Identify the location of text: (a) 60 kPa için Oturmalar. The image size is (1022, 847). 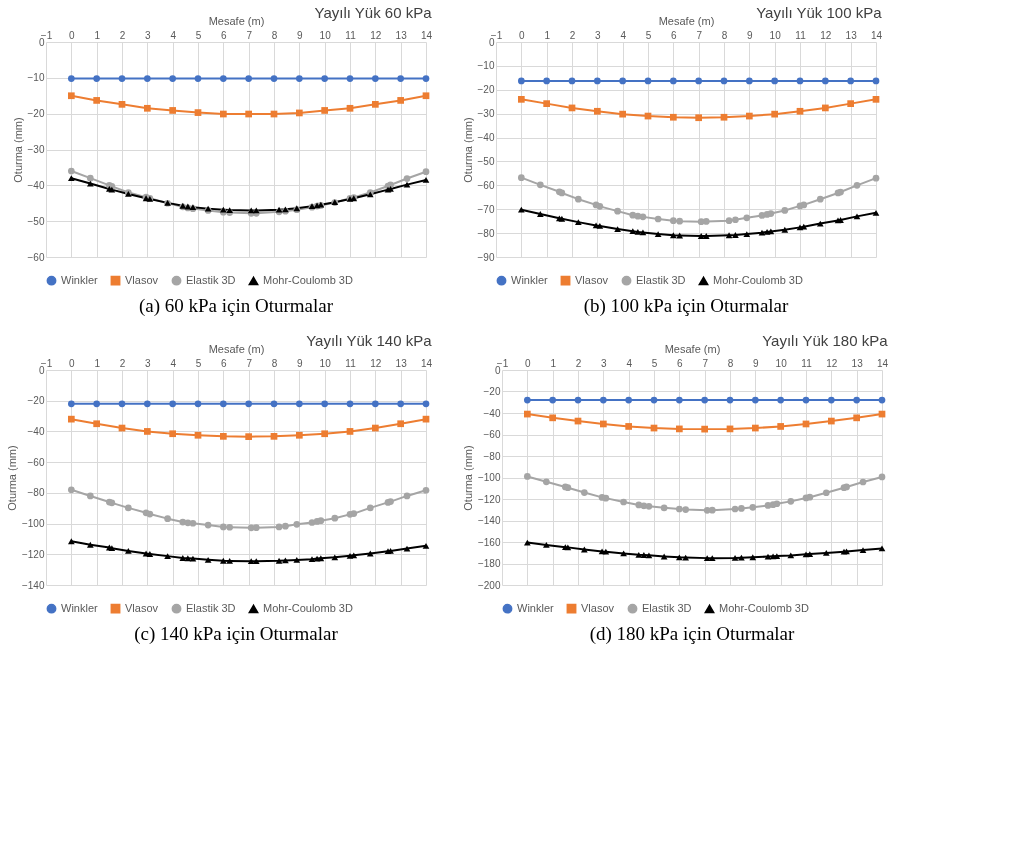
(236, 306).